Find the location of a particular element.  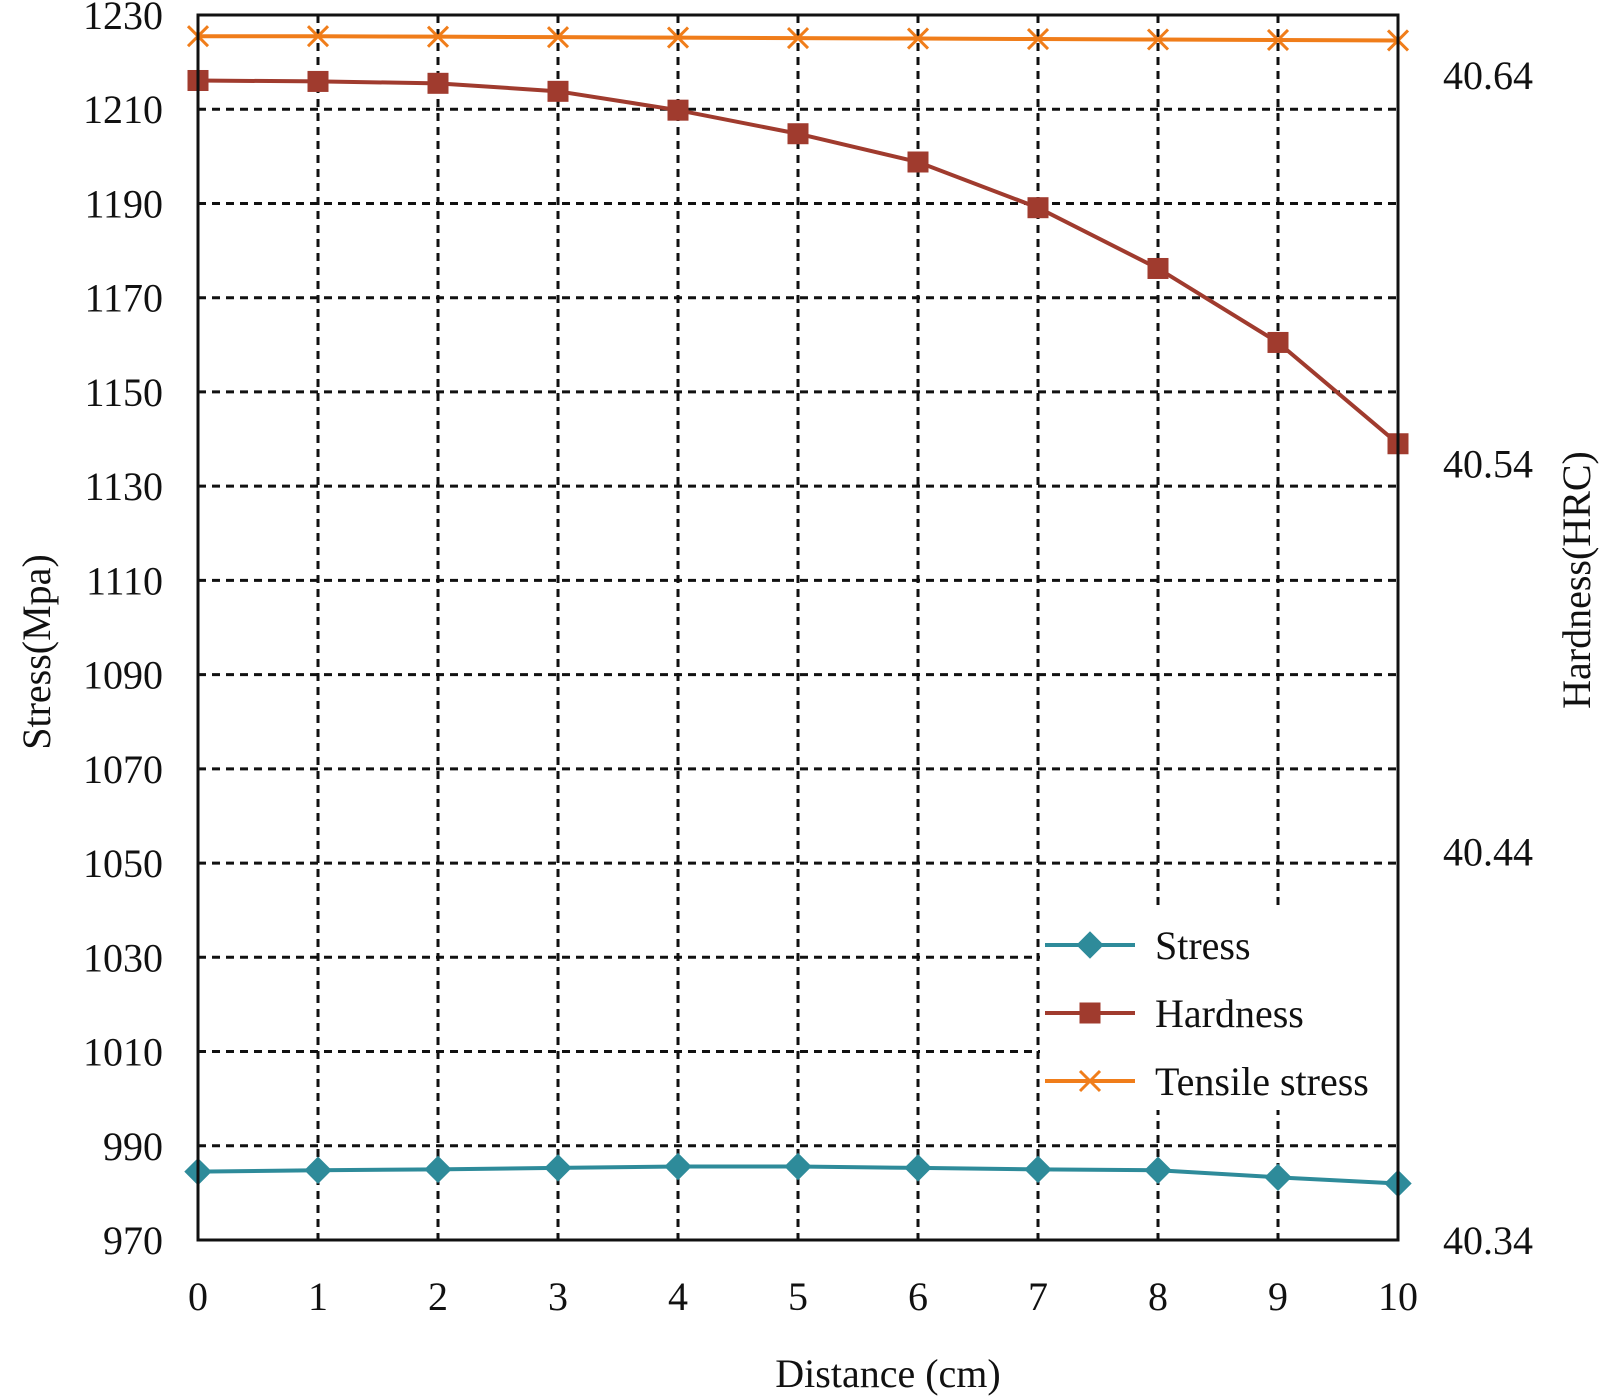

y-tick-label: 1110 is located at coordinates (124, 580).